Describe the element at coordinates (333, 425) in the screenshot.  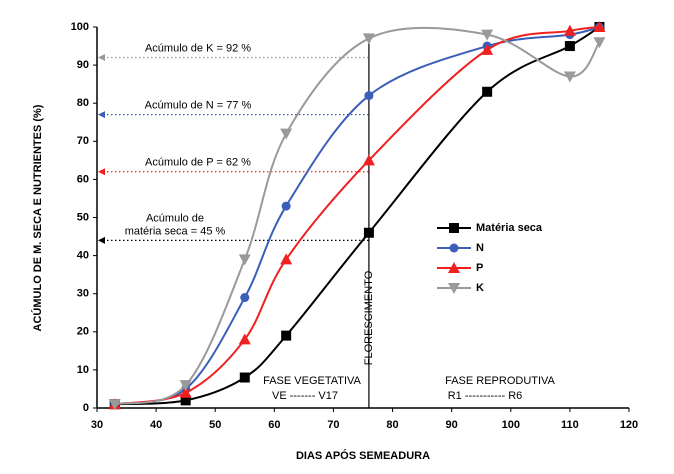
I see `x-tick-label: 70` at that location.